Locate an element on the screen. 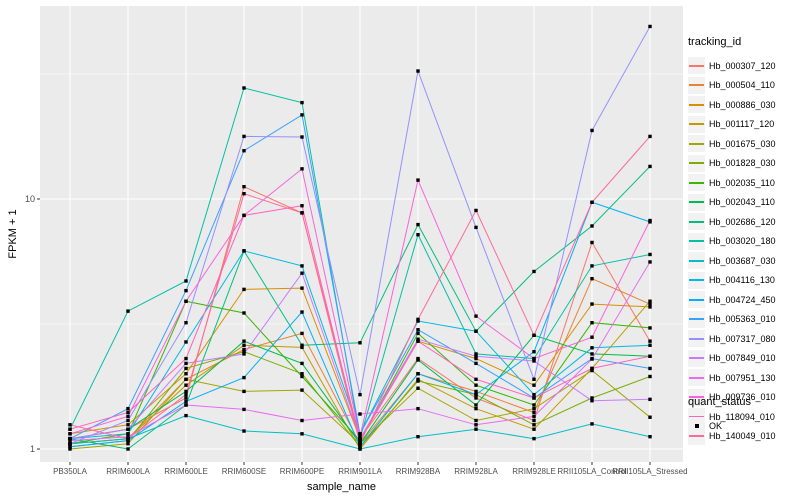  legend-item-quant-ok: OK is located at coordinates (744, 426).